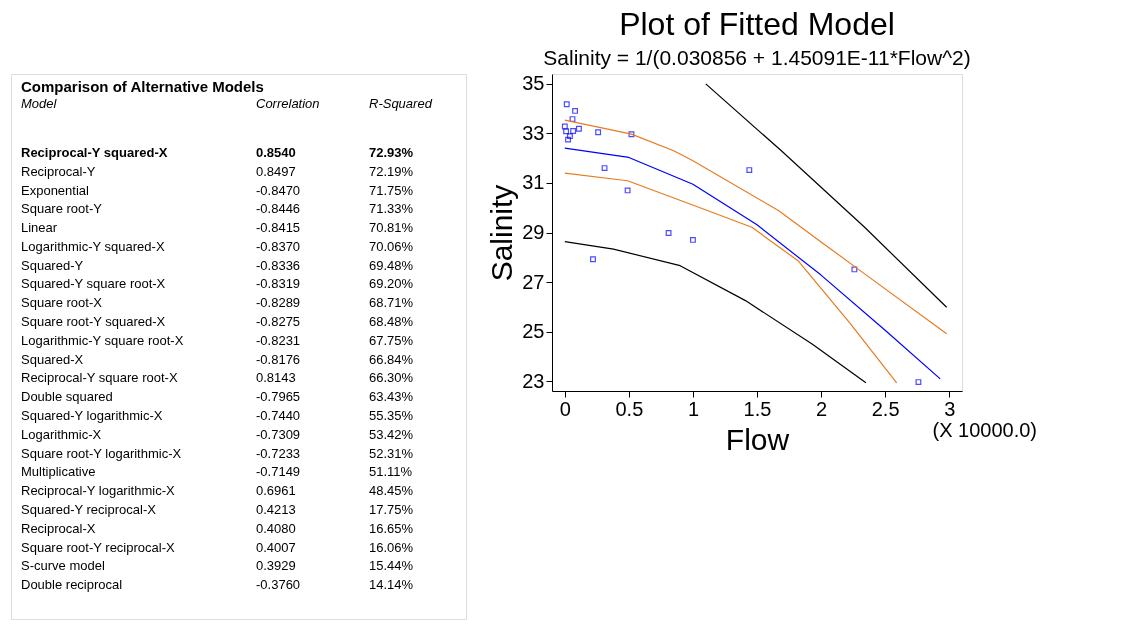 The width and height of the screenshot is (1143, 637). What do you see at coordinates (61, 434) in the screenshot?
I see `category-label: Logarithmic-X` at bounding box center [61, 434].